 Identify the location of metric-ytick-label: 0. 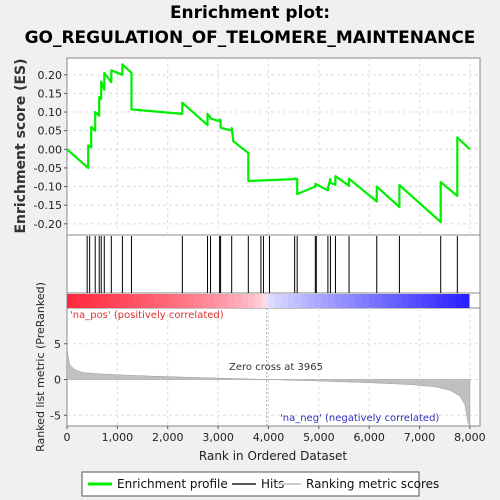
(57, 380).